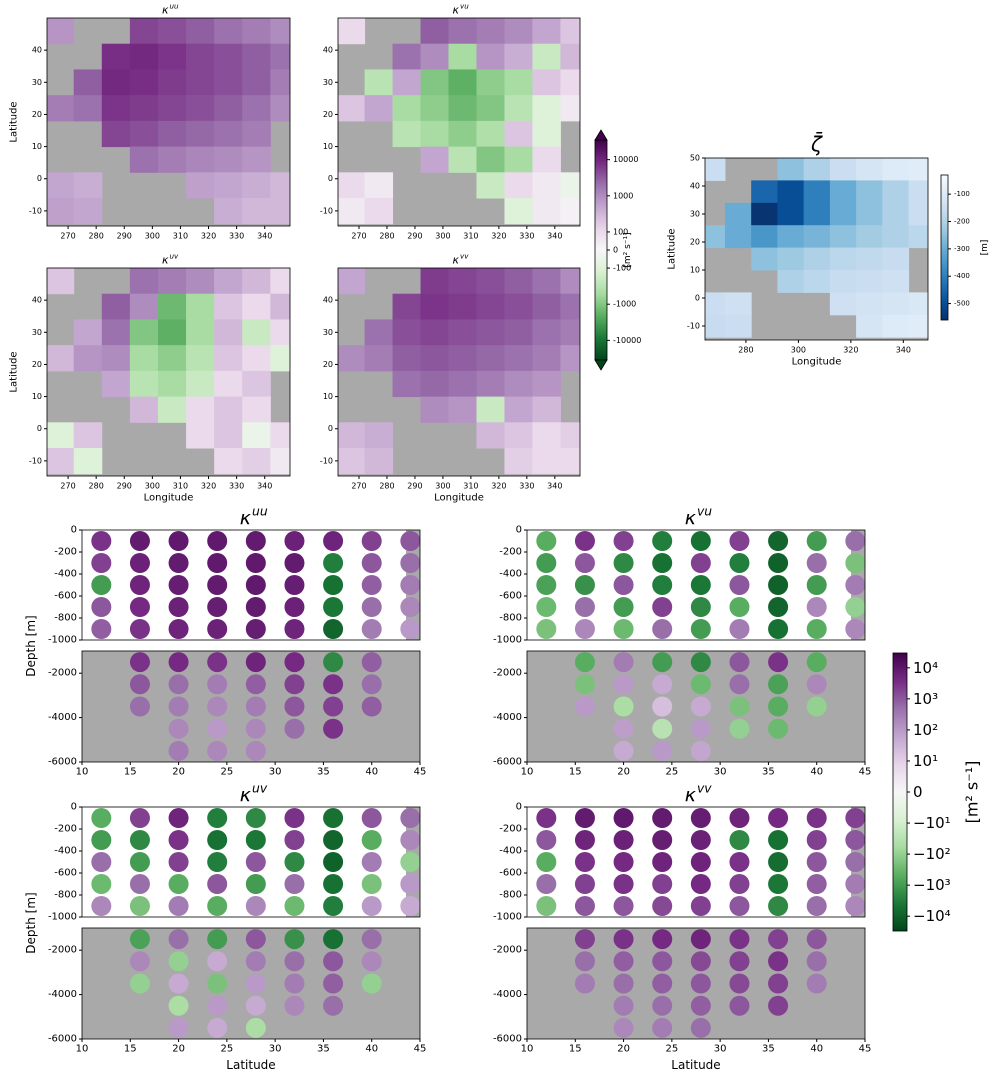 Image resolution: width=992 pixels, height=1076 pixels. What do you see at coordinates (65, 552) in the screenshot?
I see `y-tick-label: -200` at bounding box center [65, 552].